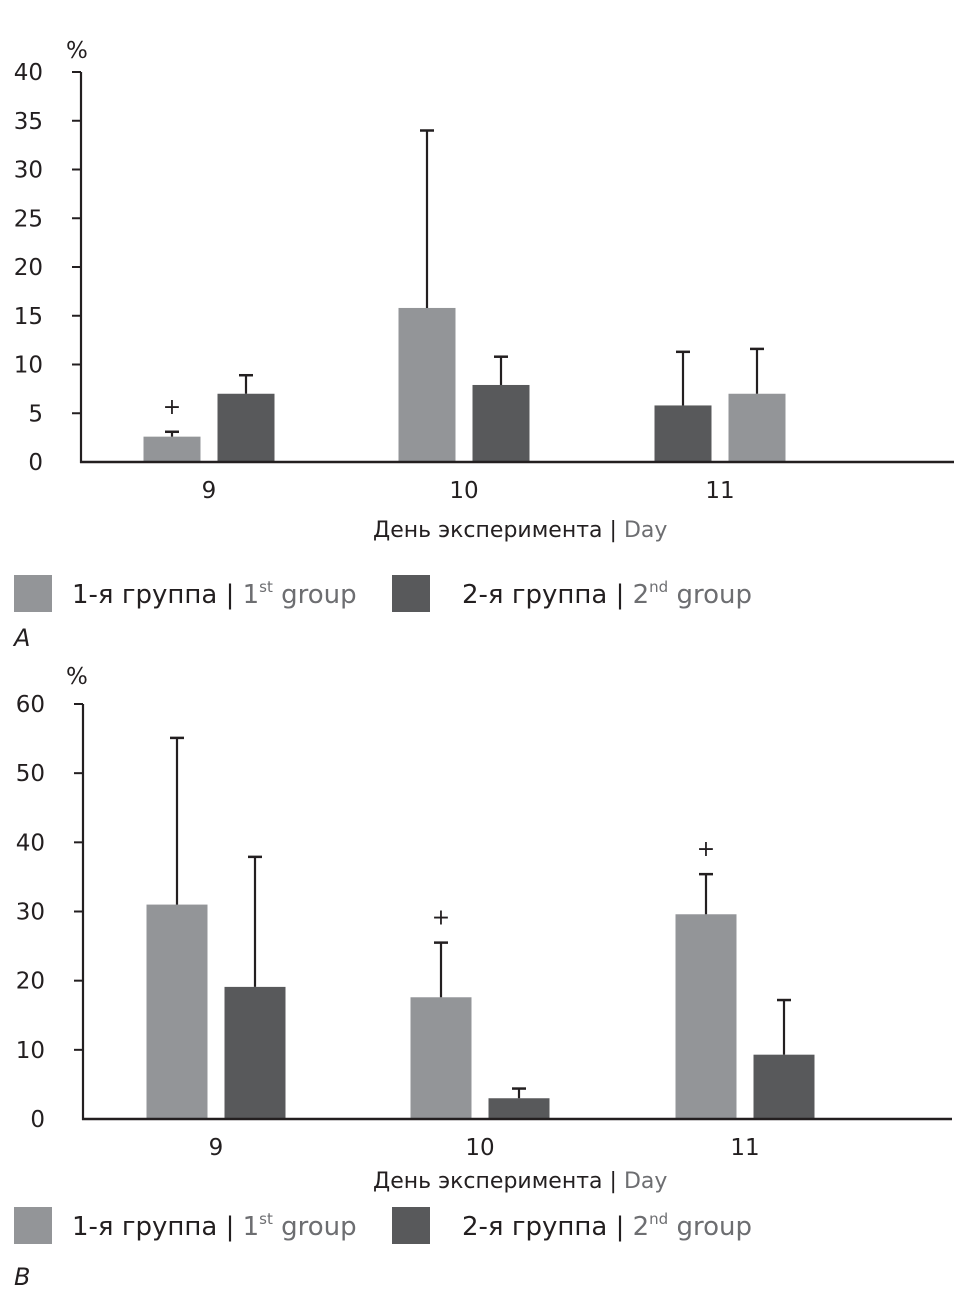  I want to click on y-tick-label: 35, so click(28, 122).